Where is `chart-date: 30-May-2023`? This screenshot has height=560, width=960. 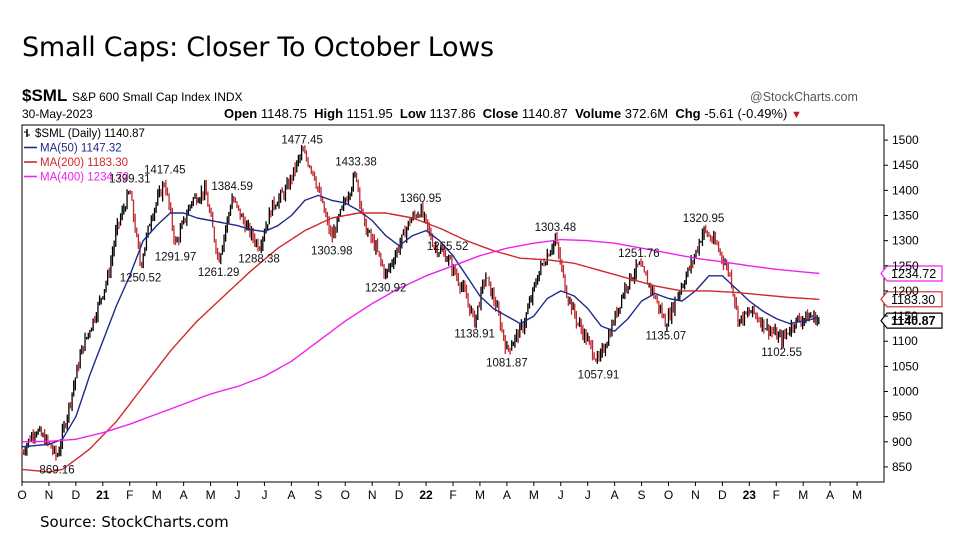
chart-date: 30-May-2023 is located at coordinates (57, 114).